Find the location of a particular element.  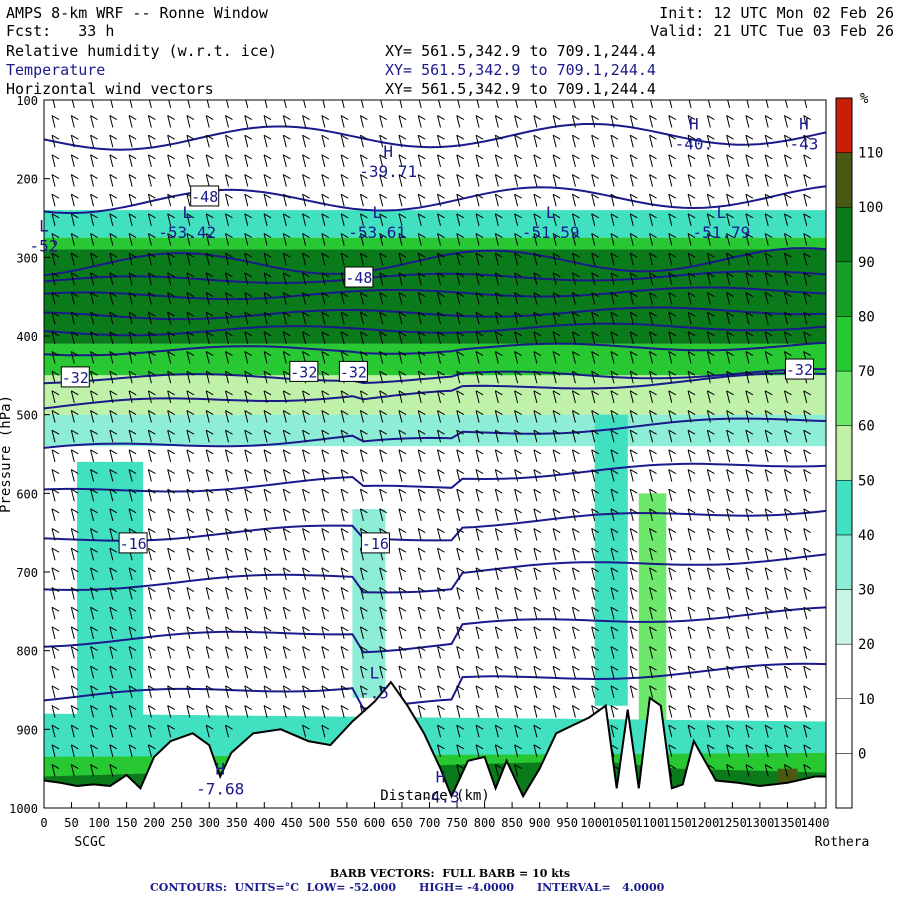

colorbar-cell is located at coordinates (844, 344).